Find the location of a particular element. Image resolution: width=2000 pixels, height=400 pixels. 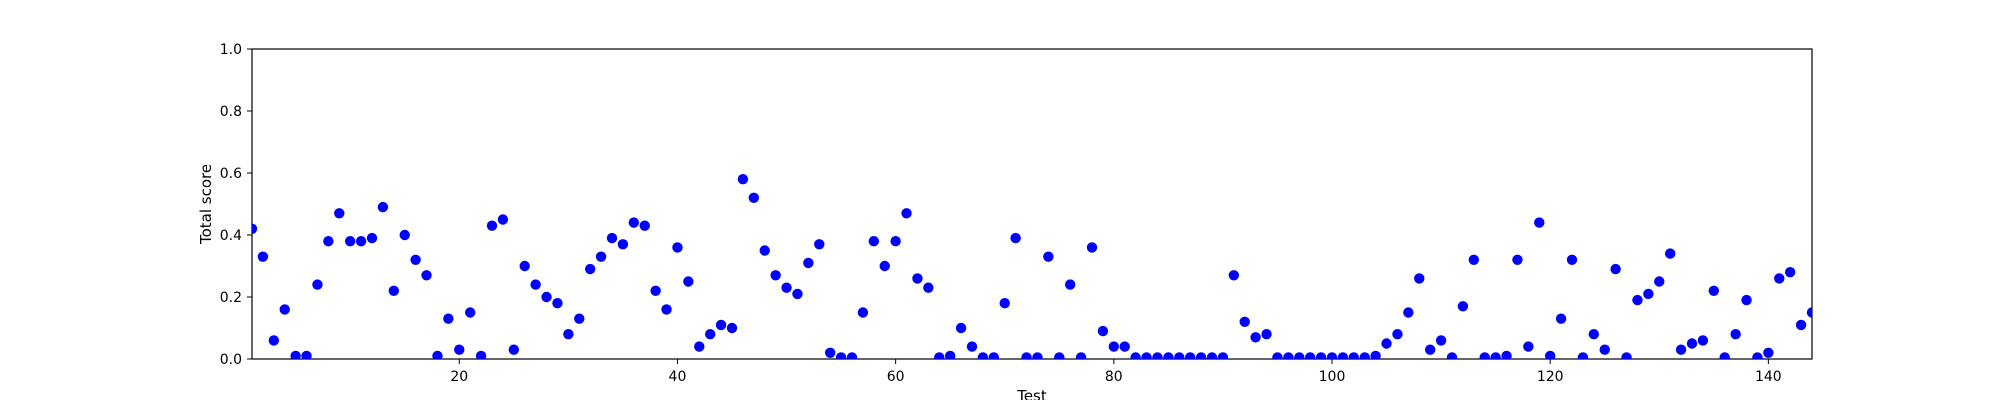

x-axis-label: Test is located at coordinates (1031, 393).